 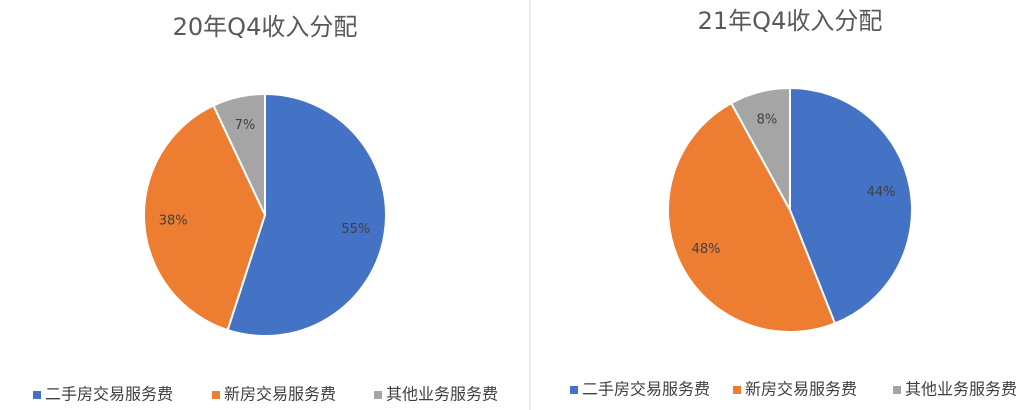 I want to click on data-label: 7%, so click(x=245, y=125).